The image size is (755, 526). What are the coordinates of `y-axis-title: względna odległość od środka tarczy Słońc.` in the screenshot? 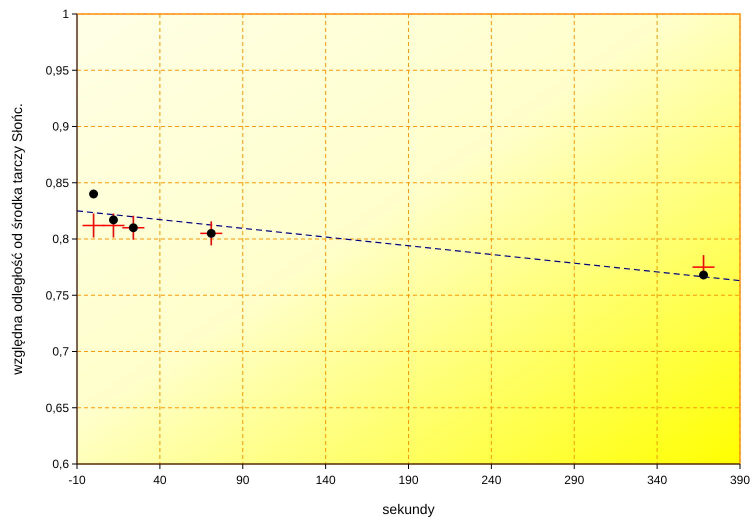 It's located at (17, 239).